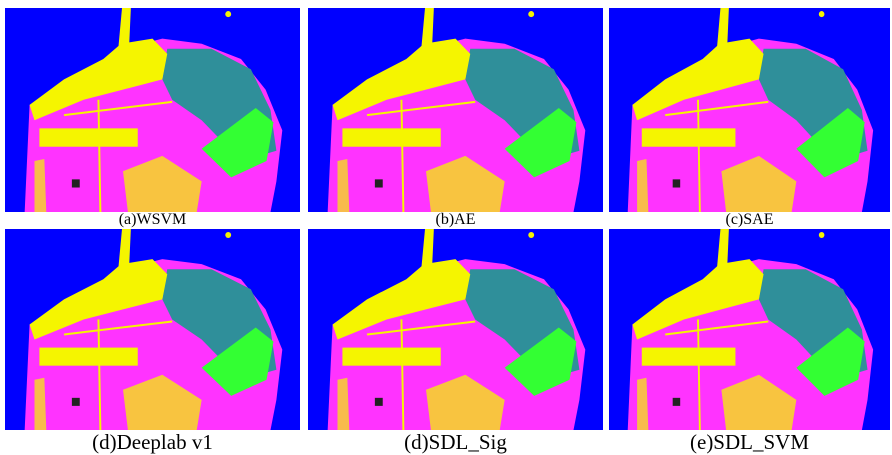 The image size is (892, 455). Describe the element at coordinates (152, 442) in the screenshot. I see `caption: (d)Deeplab v1` at that location.